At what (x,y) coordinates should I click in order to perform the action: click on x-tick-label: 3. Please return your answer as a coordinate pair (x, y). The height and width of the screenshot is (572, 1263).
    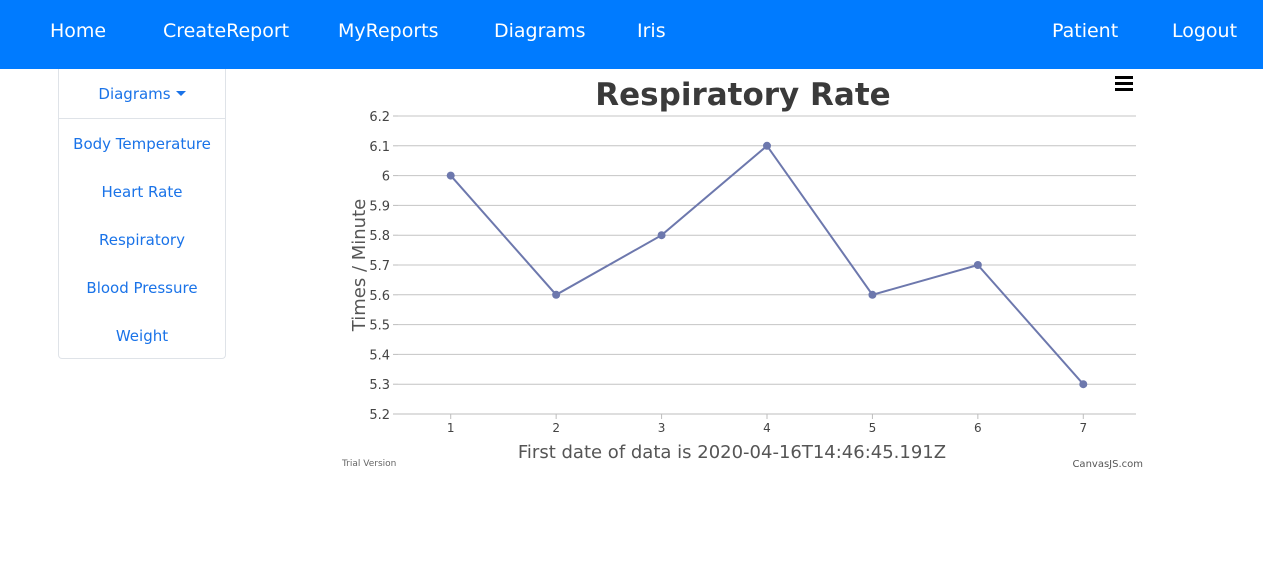
    Looking at the image, I should click on (662, 428).